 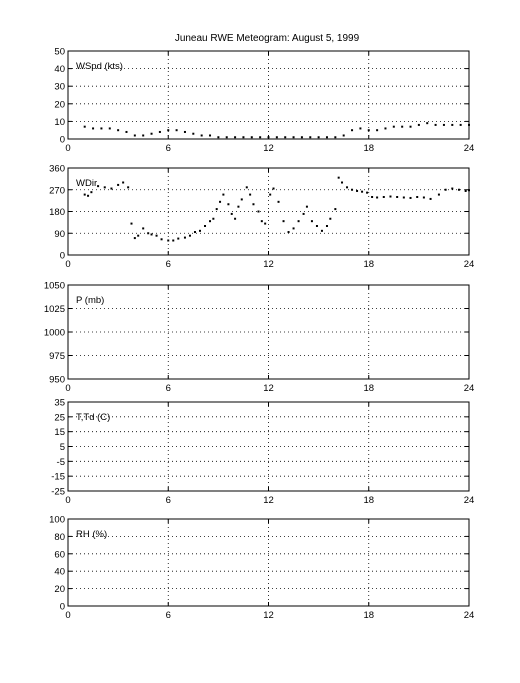 What do you see at coordinates (57, 356) in the screenshot?
I see `y-tick-label: 975` at bounding box center [57, 356].